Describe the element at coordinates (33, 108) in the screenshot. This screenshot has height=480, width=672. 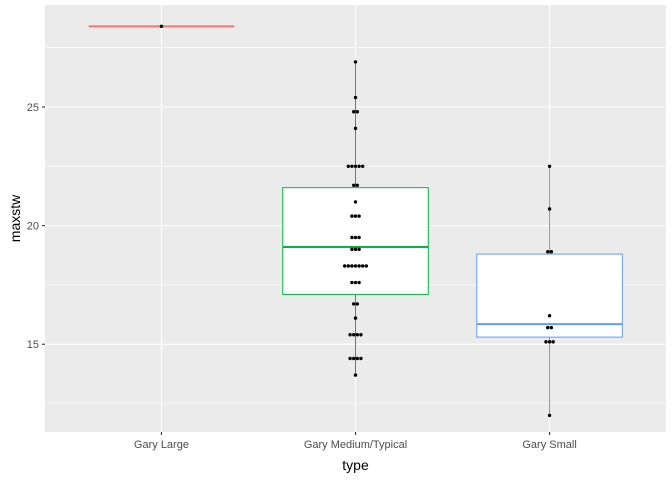
I see `y-tick-label: 25` at that location.